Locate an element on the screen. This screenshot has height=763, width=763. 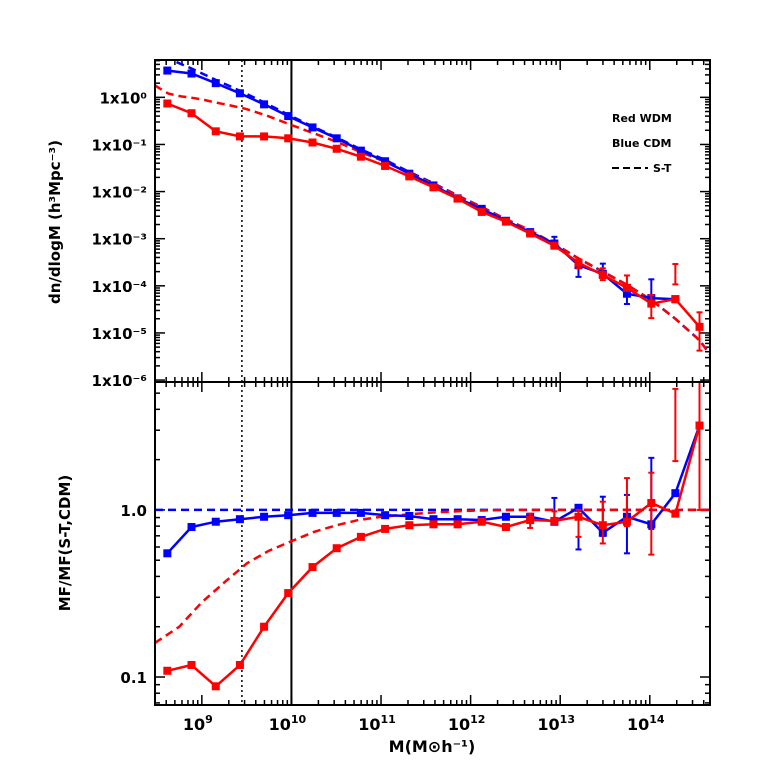
top-y-tick-label: 1x10⁻⁶ is located at coordinates (119, 381).